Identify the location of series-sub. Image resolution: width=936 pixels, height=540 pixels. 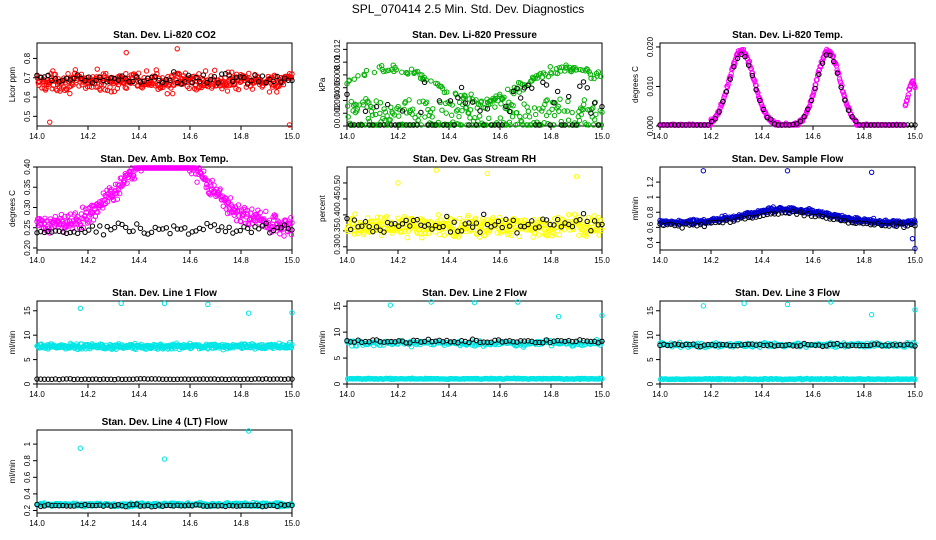
(164, 78).